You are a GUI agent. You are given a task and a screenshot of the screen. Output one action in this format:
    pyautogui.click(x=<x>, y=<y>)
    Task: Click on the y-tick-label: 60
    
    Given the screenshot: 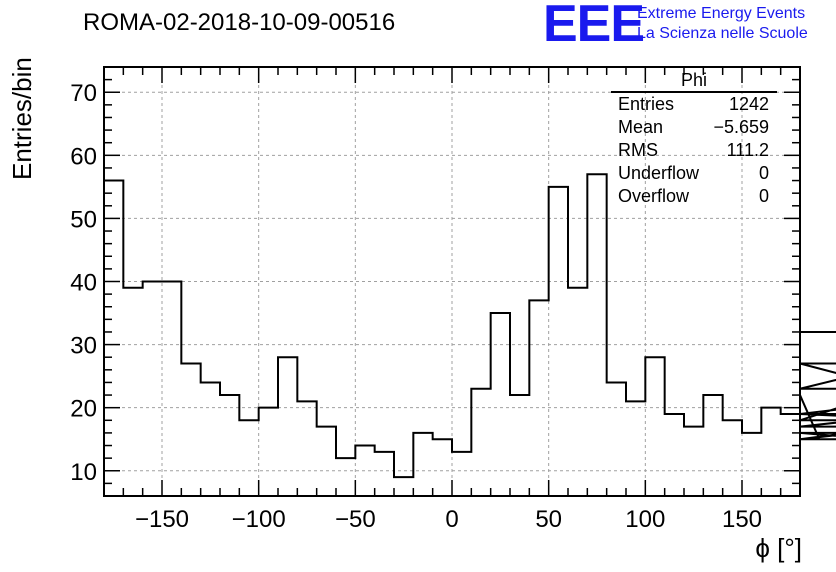 What is the action you would take?
    pyautogui.click(x=83, y=156)
    